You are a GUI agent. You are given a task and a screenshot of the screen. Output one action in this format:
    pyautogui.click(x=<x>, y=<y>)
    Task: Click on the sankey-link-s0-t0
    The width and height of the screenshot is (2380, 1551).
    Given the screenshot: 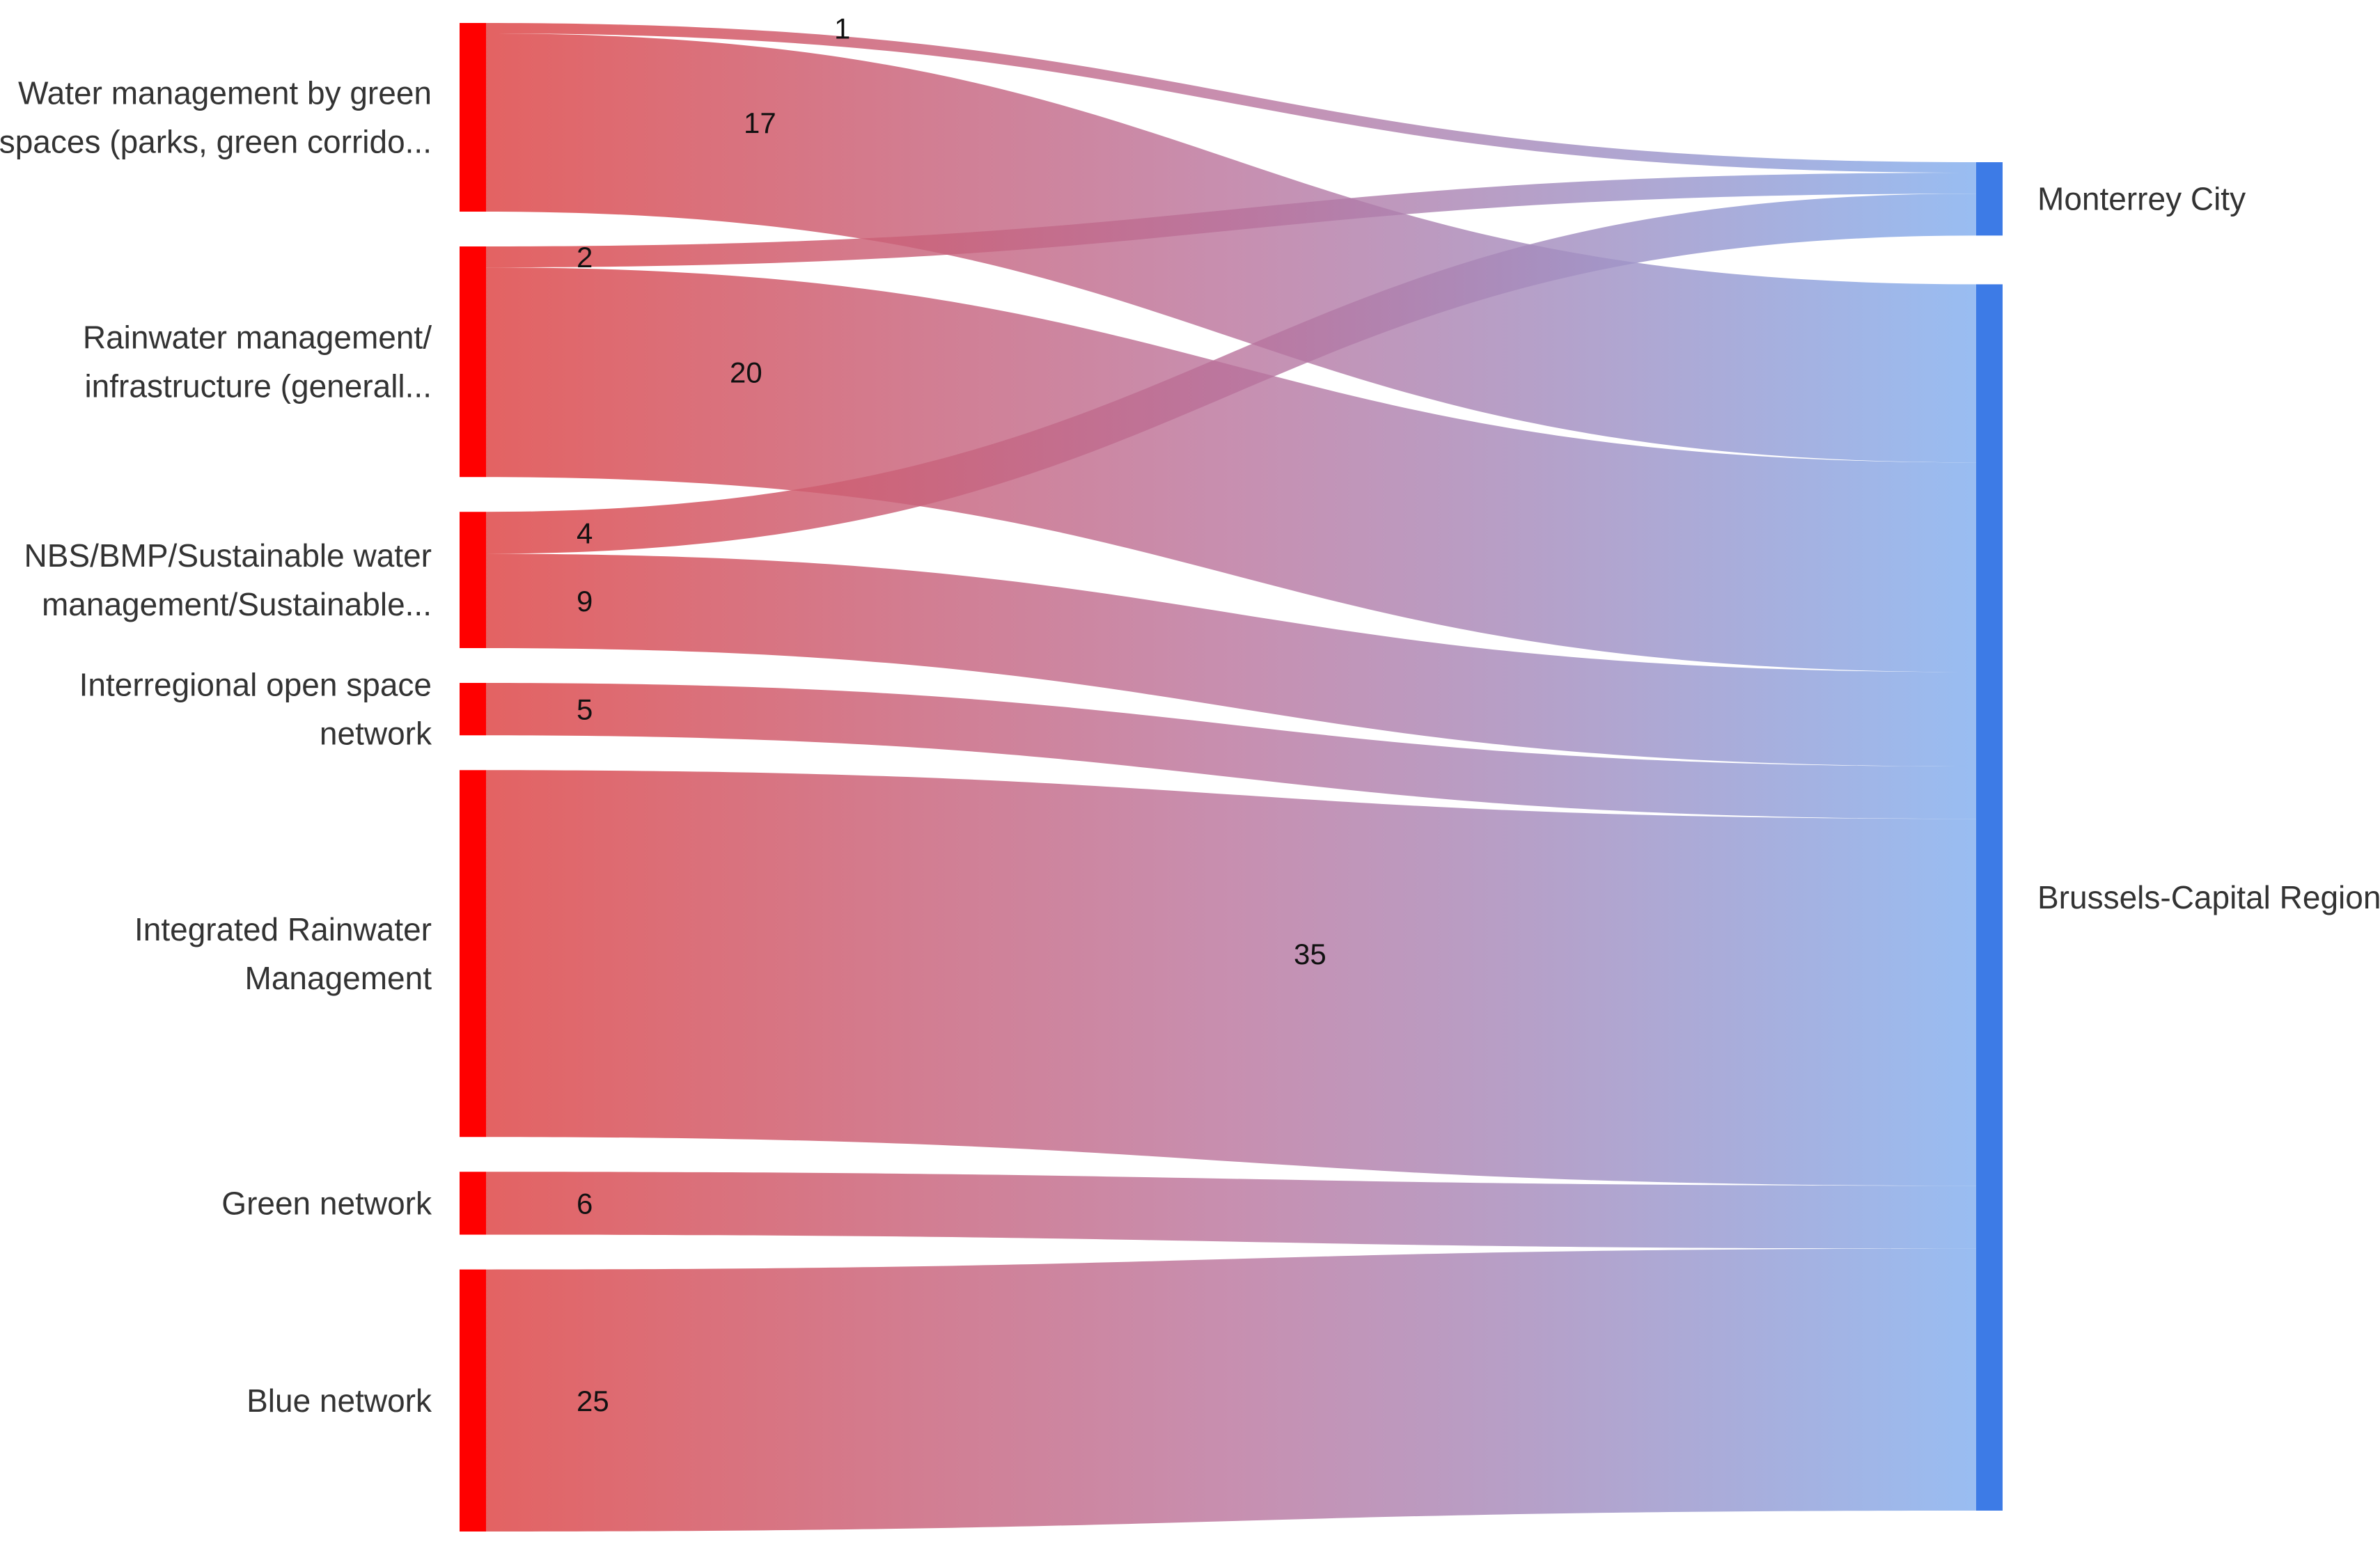 What is the action you would take?
    pyautogui.click(x=1231, y=98)
    